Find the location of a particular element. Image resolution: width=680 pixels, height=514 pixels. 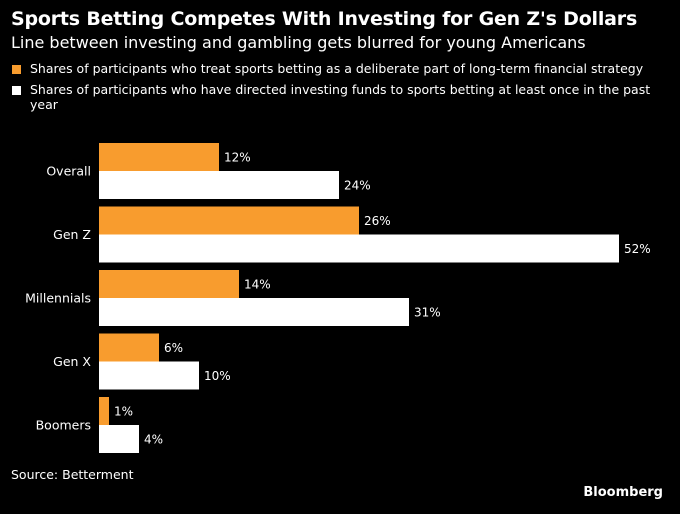

value-label-gen-z-series-1: 26% is located at coordinates (377, 221).